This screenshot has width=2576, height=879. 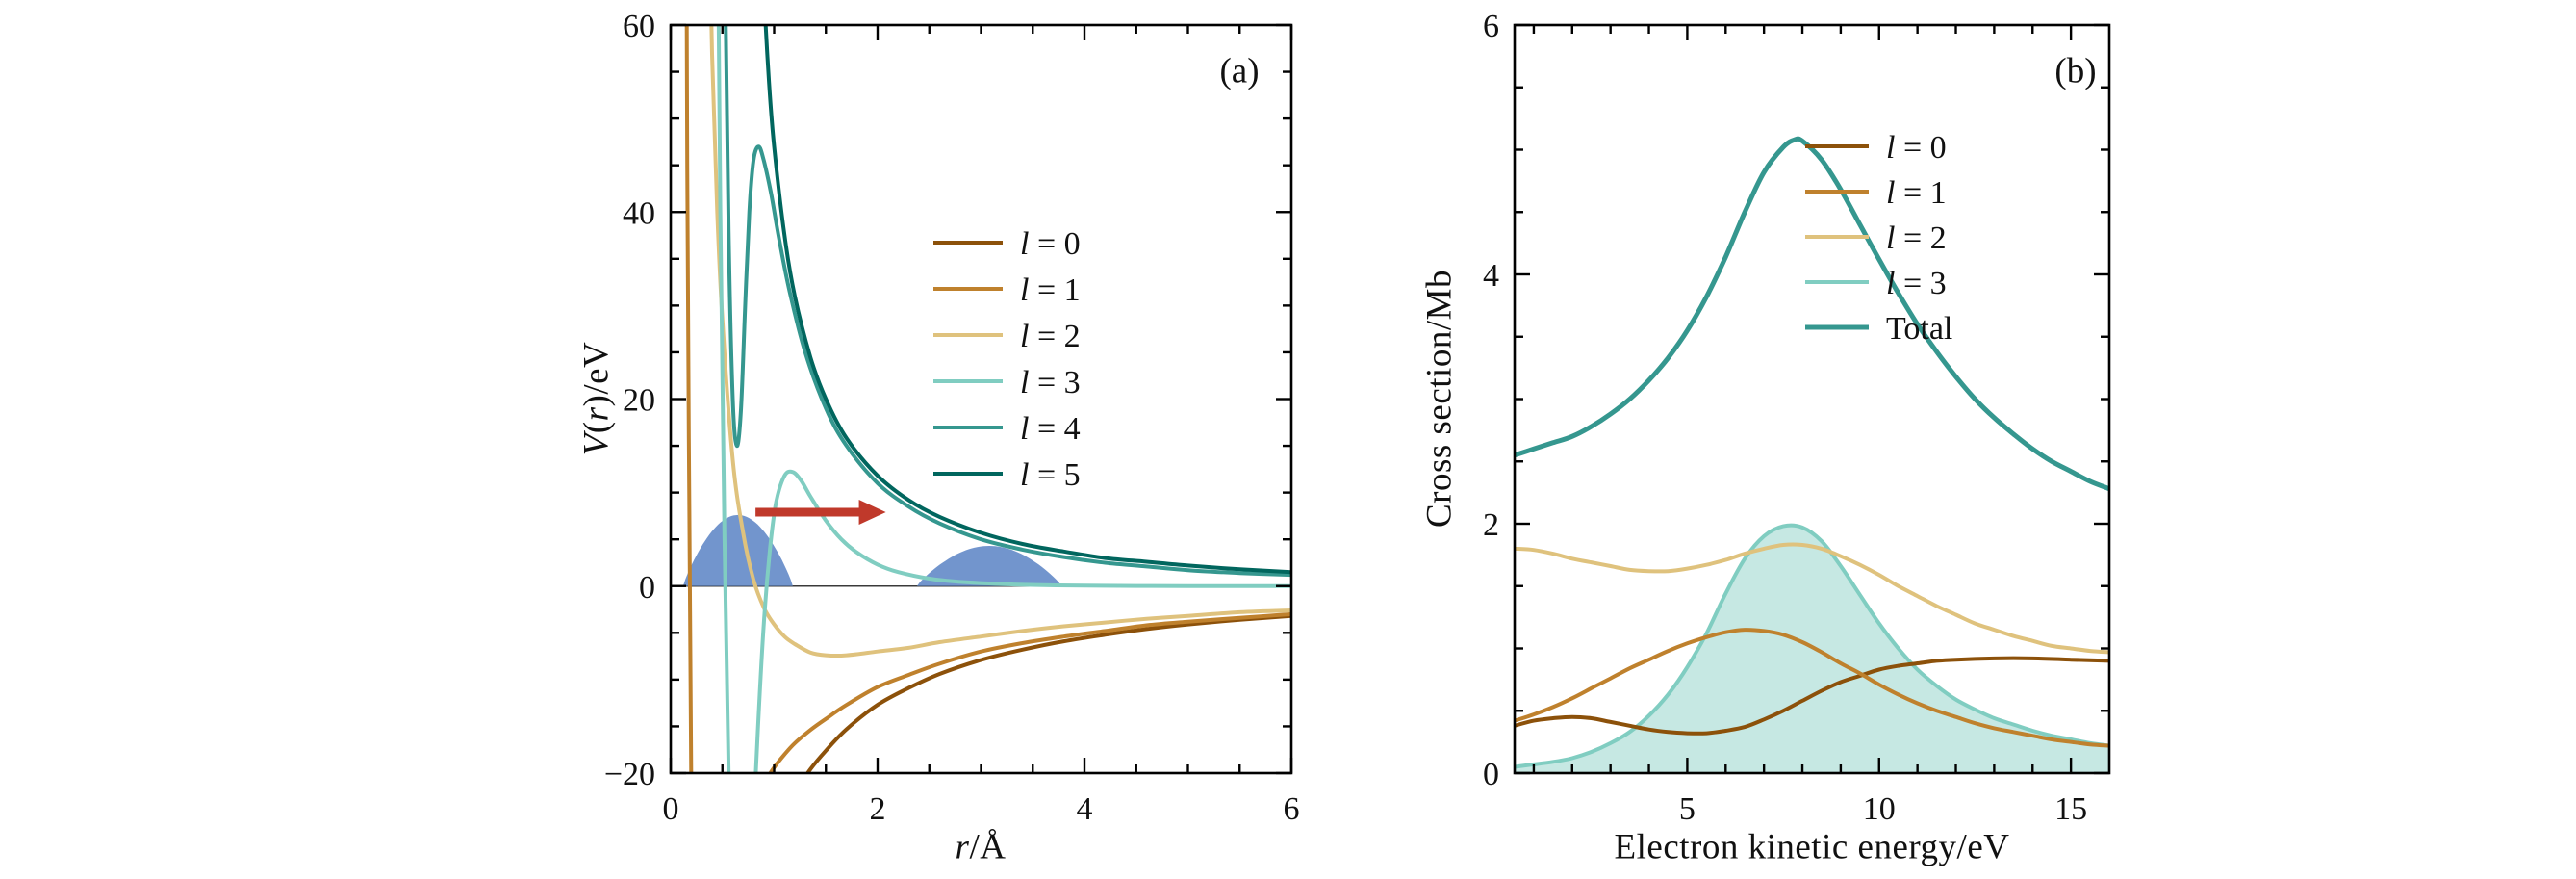 What do you see at coordinates (1491, 276) in the screenshot?
I see `y-tick-label: 4` at bounding box center [1491, 276].